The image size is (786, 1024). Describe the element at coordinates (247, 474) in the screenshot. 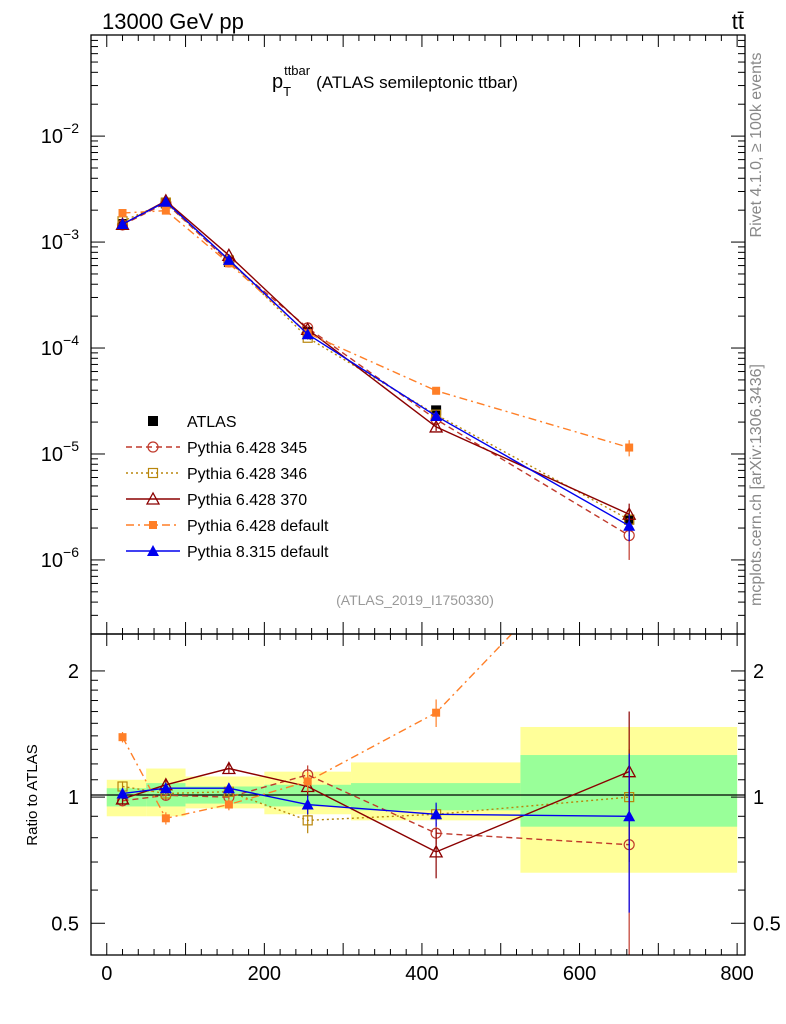

I see `legend-label: Pythia 6.428 346` at that location.